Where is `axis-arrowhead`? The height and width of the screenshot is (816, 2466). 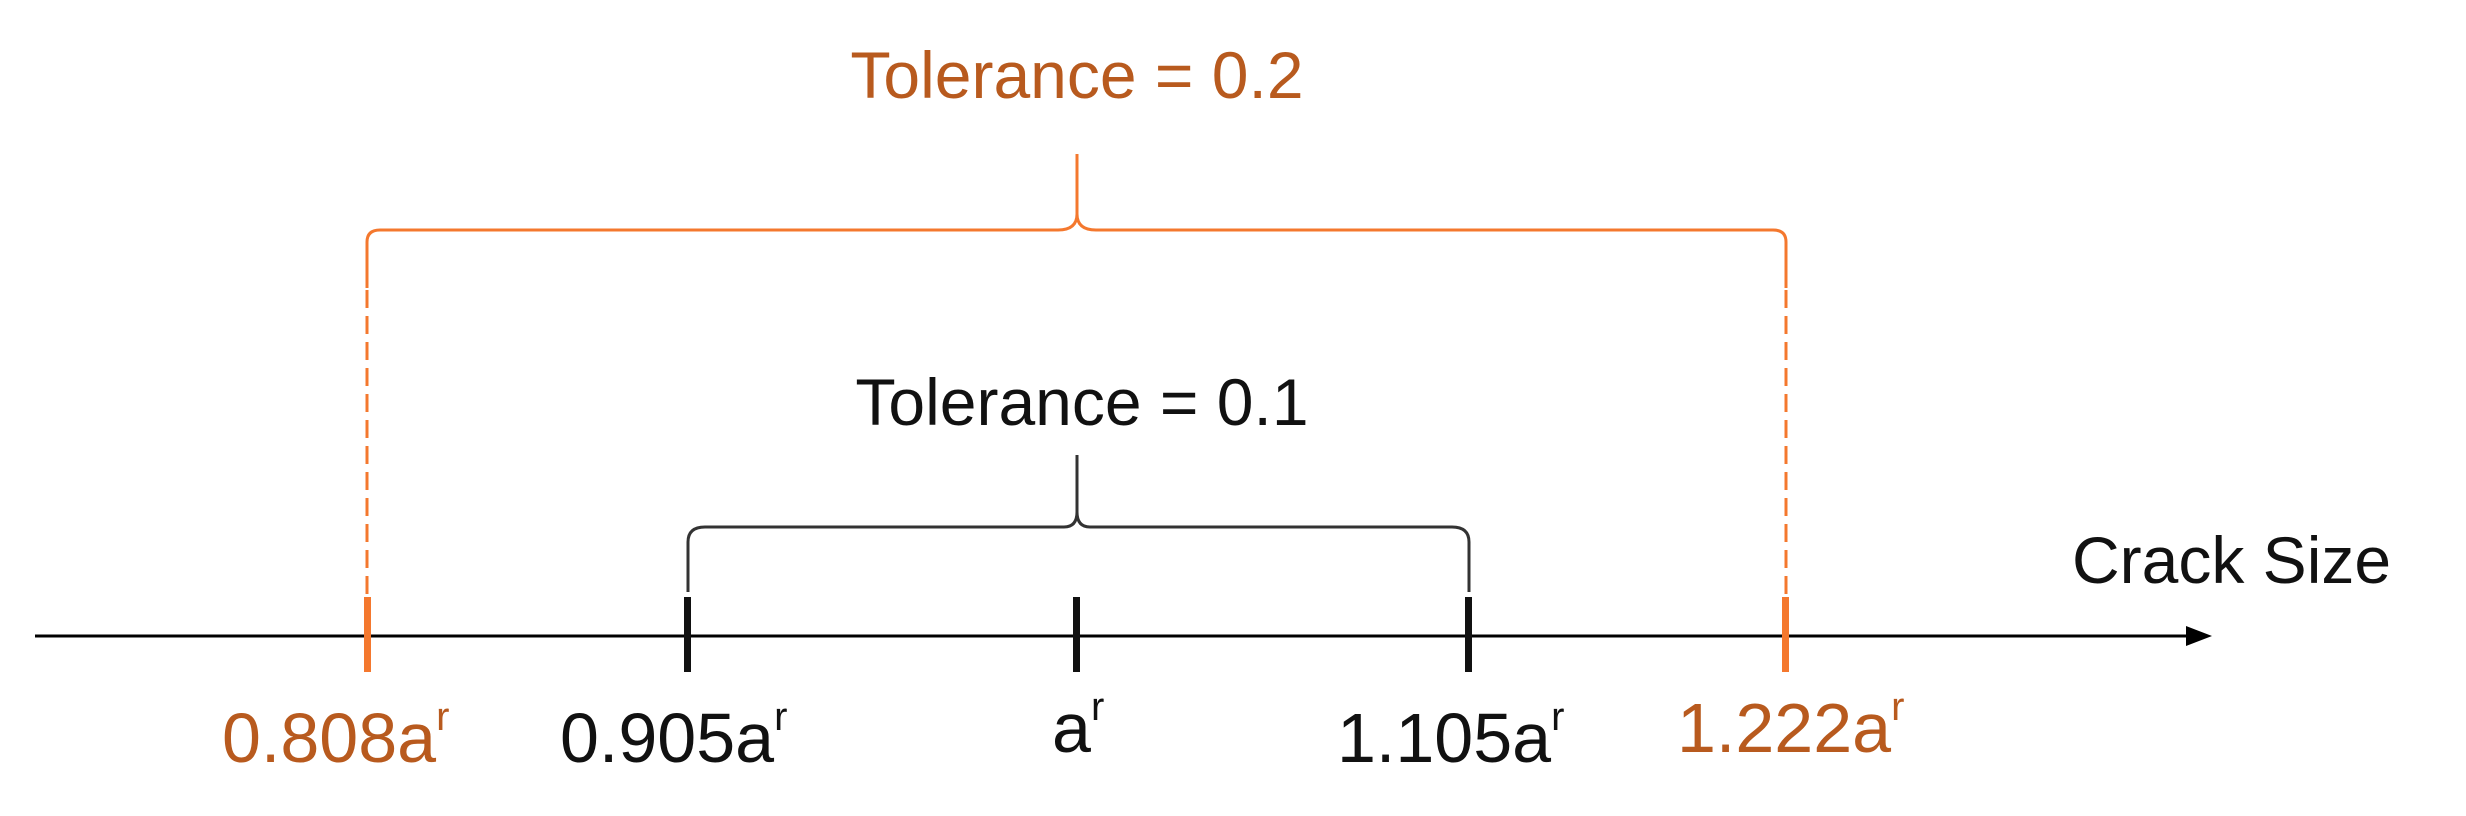 axis-arrowhead is located at coordinates (2199, 636).